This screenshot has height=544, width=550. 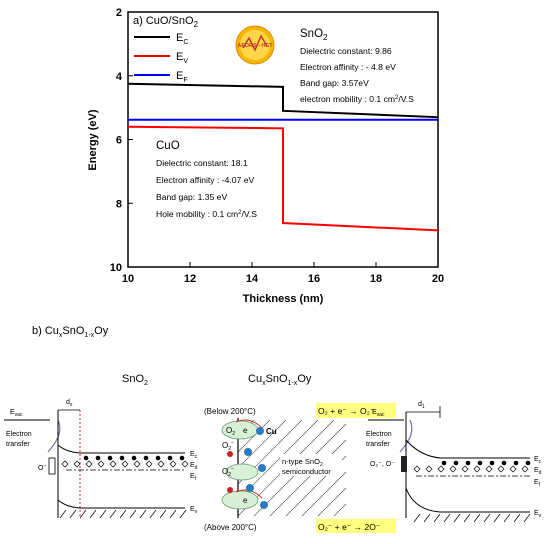 I want to click on x-tick-label: 14, so click(x=252, y=279).